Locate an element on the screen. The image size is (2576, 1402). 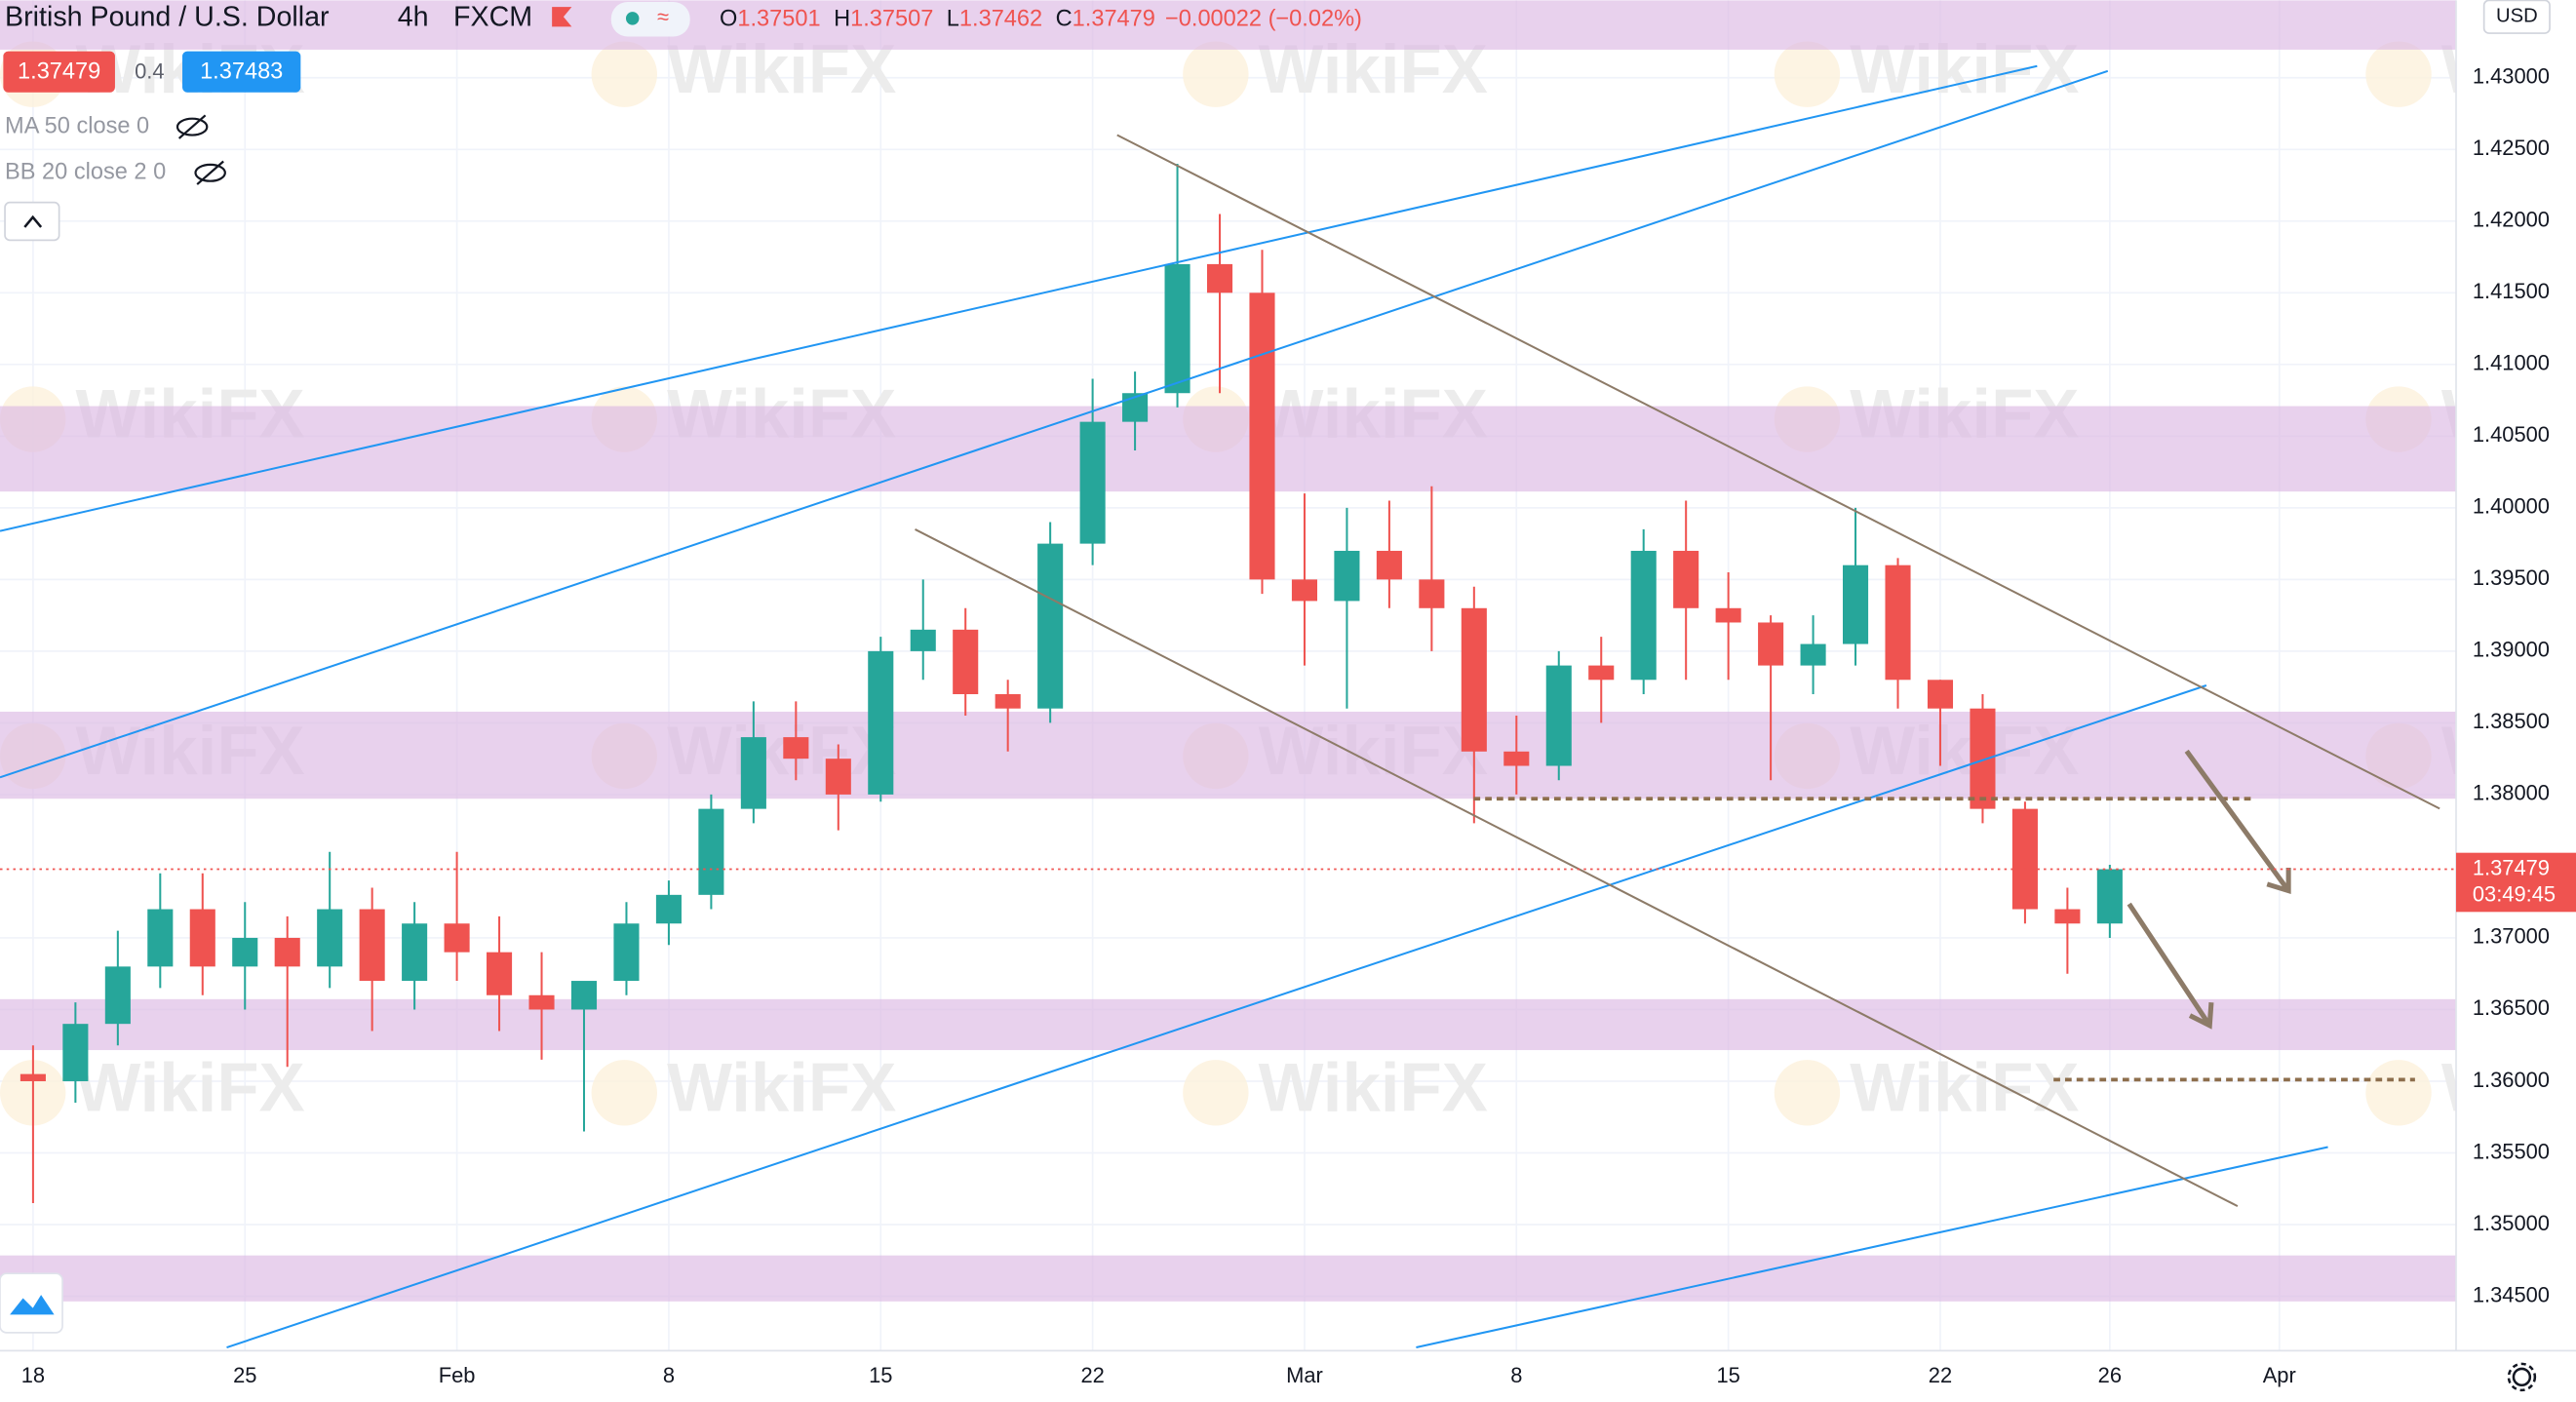
y-tick-label: 1.37000 is located at coordinates (2511, 937).